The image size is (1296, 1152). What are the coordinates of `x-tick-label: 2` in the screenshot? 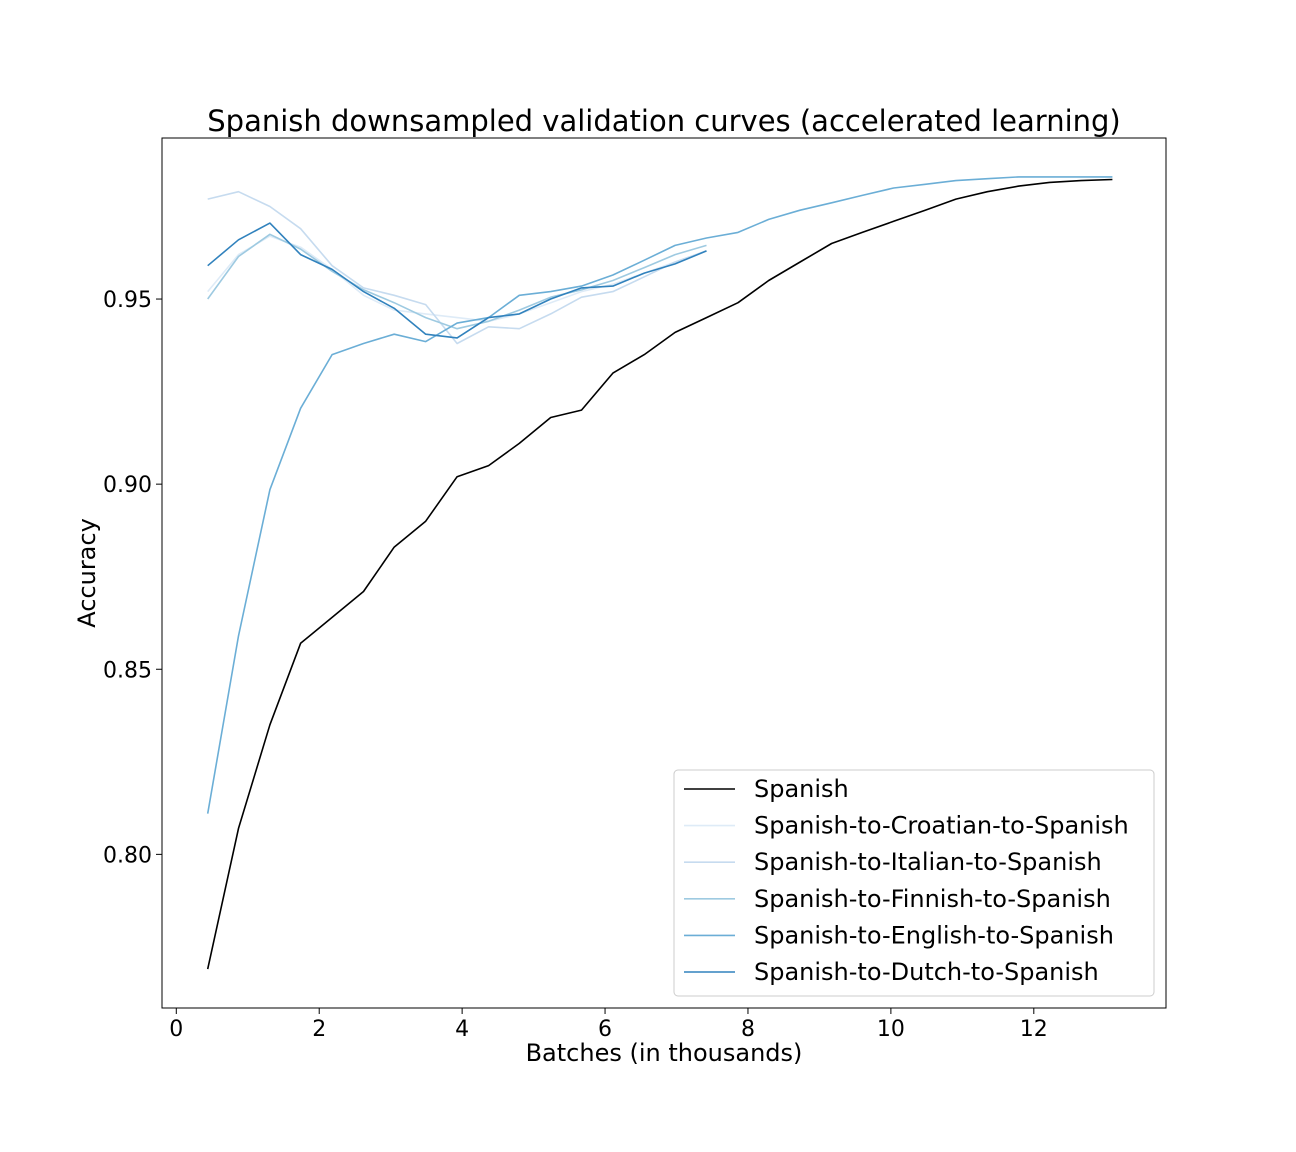 It's located at (319, 1029).